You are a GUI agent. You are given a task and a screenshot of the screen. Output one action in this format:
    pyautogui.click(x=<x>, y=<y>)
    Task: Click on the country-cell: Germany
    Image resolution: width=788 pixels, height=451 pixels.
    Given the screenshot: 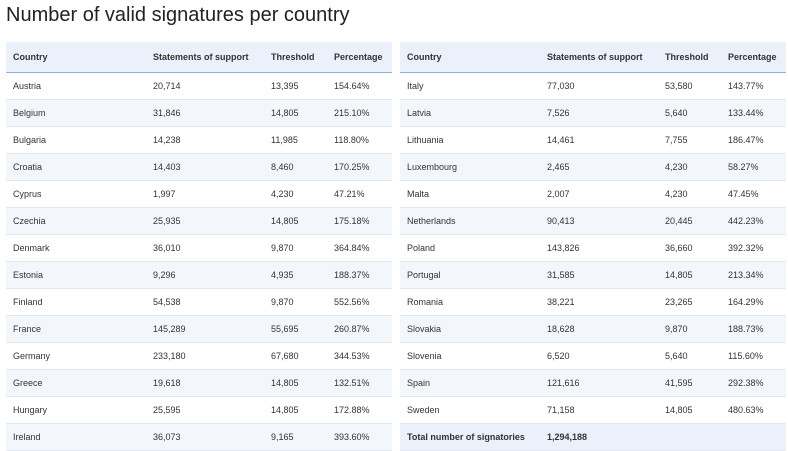 What is the action you would take?
    pyautogui.click(x=76, y=356)
    